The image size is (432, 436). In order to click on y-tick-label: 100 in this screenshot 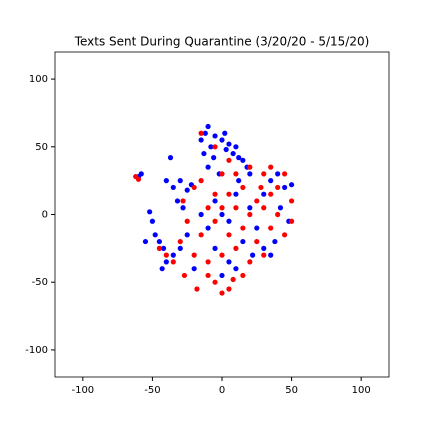, I will do `click(38, 79)`.